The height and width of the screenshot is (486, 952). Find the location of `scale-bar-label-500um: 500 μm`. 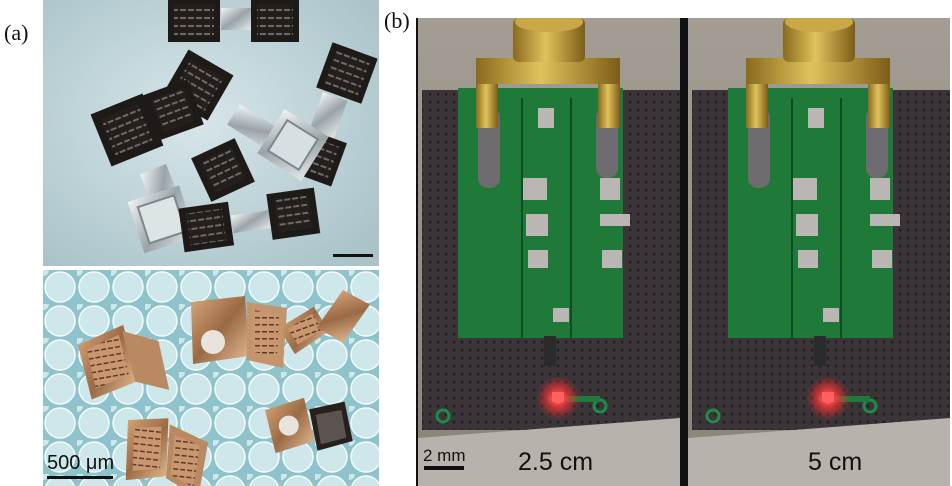

scale-bar-label-500um: 500 μm is located at coordinates (81, 463).